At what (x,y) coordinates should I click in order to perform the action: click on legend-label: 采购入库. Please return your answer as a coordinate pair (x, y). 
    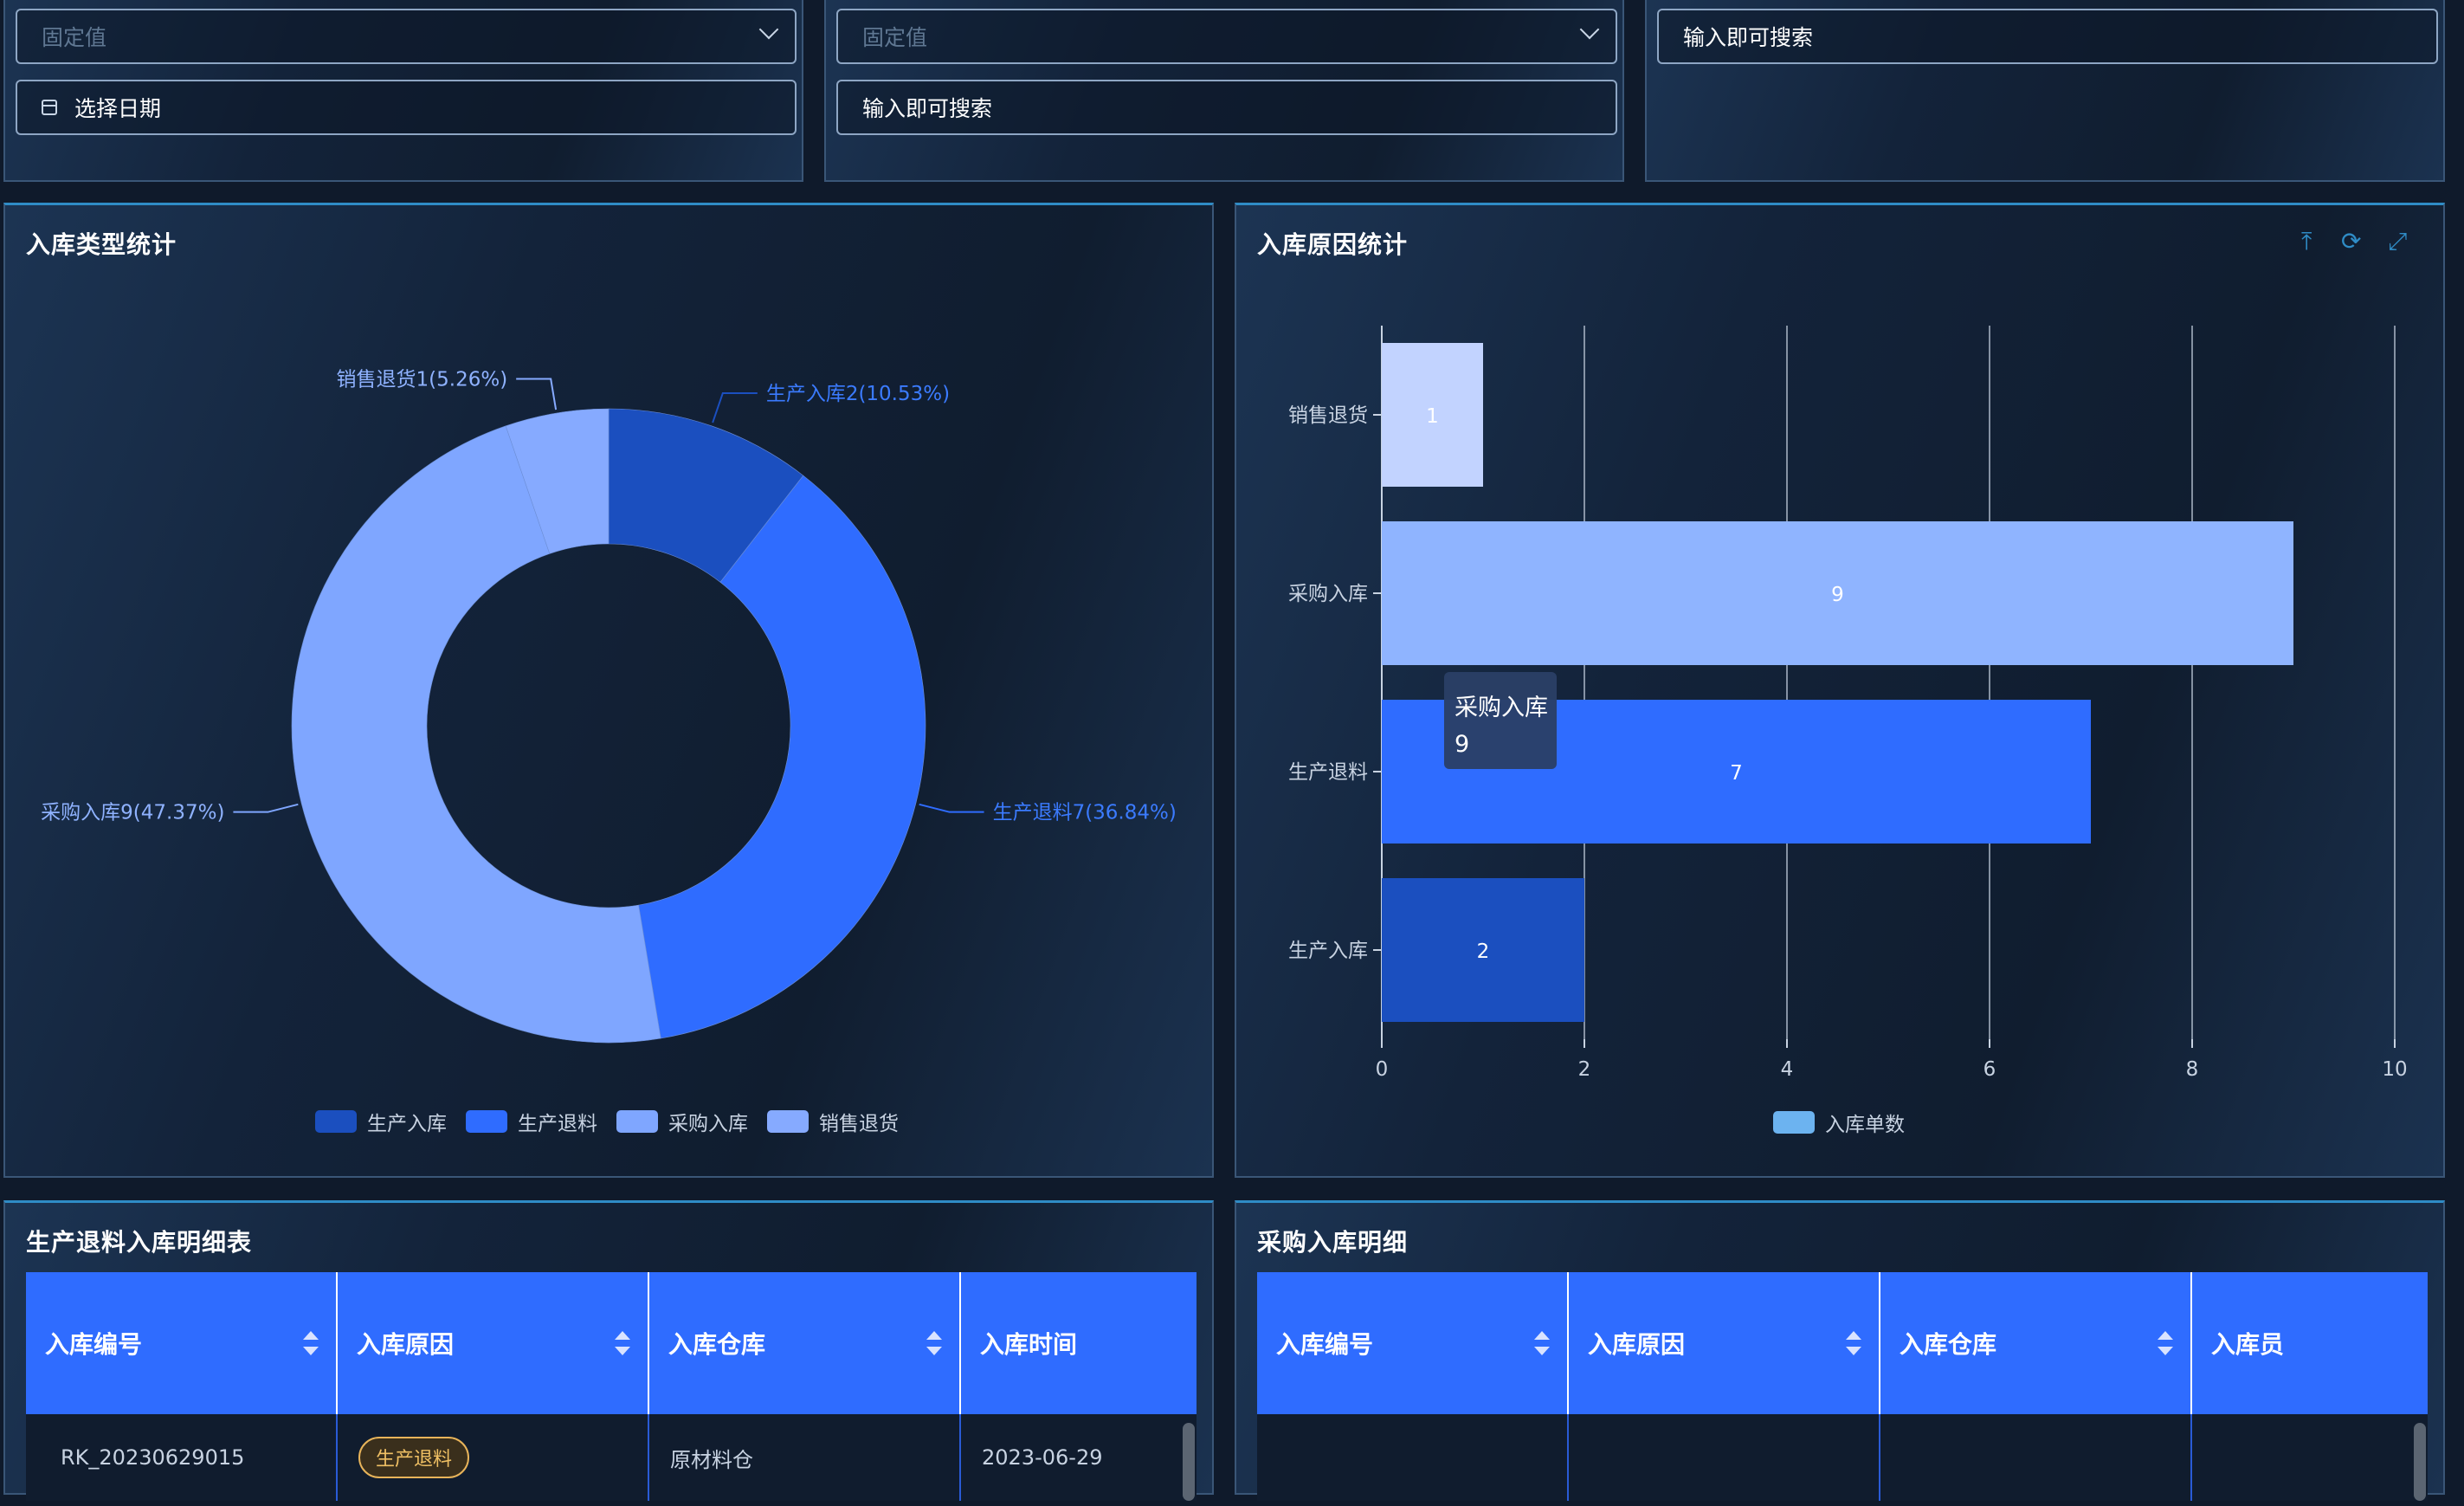
    Looking at the image, I should click on (708, 1124).